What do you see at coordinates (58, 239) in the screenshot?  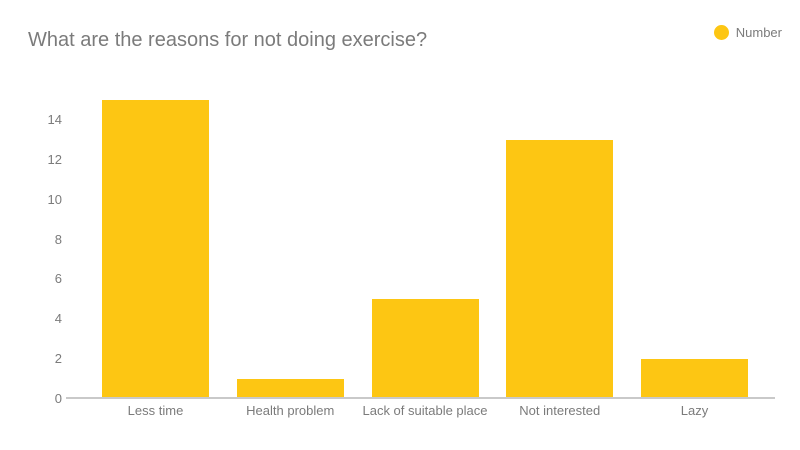 I see `y-tick-label: 8` at bounding box center [58, 239].